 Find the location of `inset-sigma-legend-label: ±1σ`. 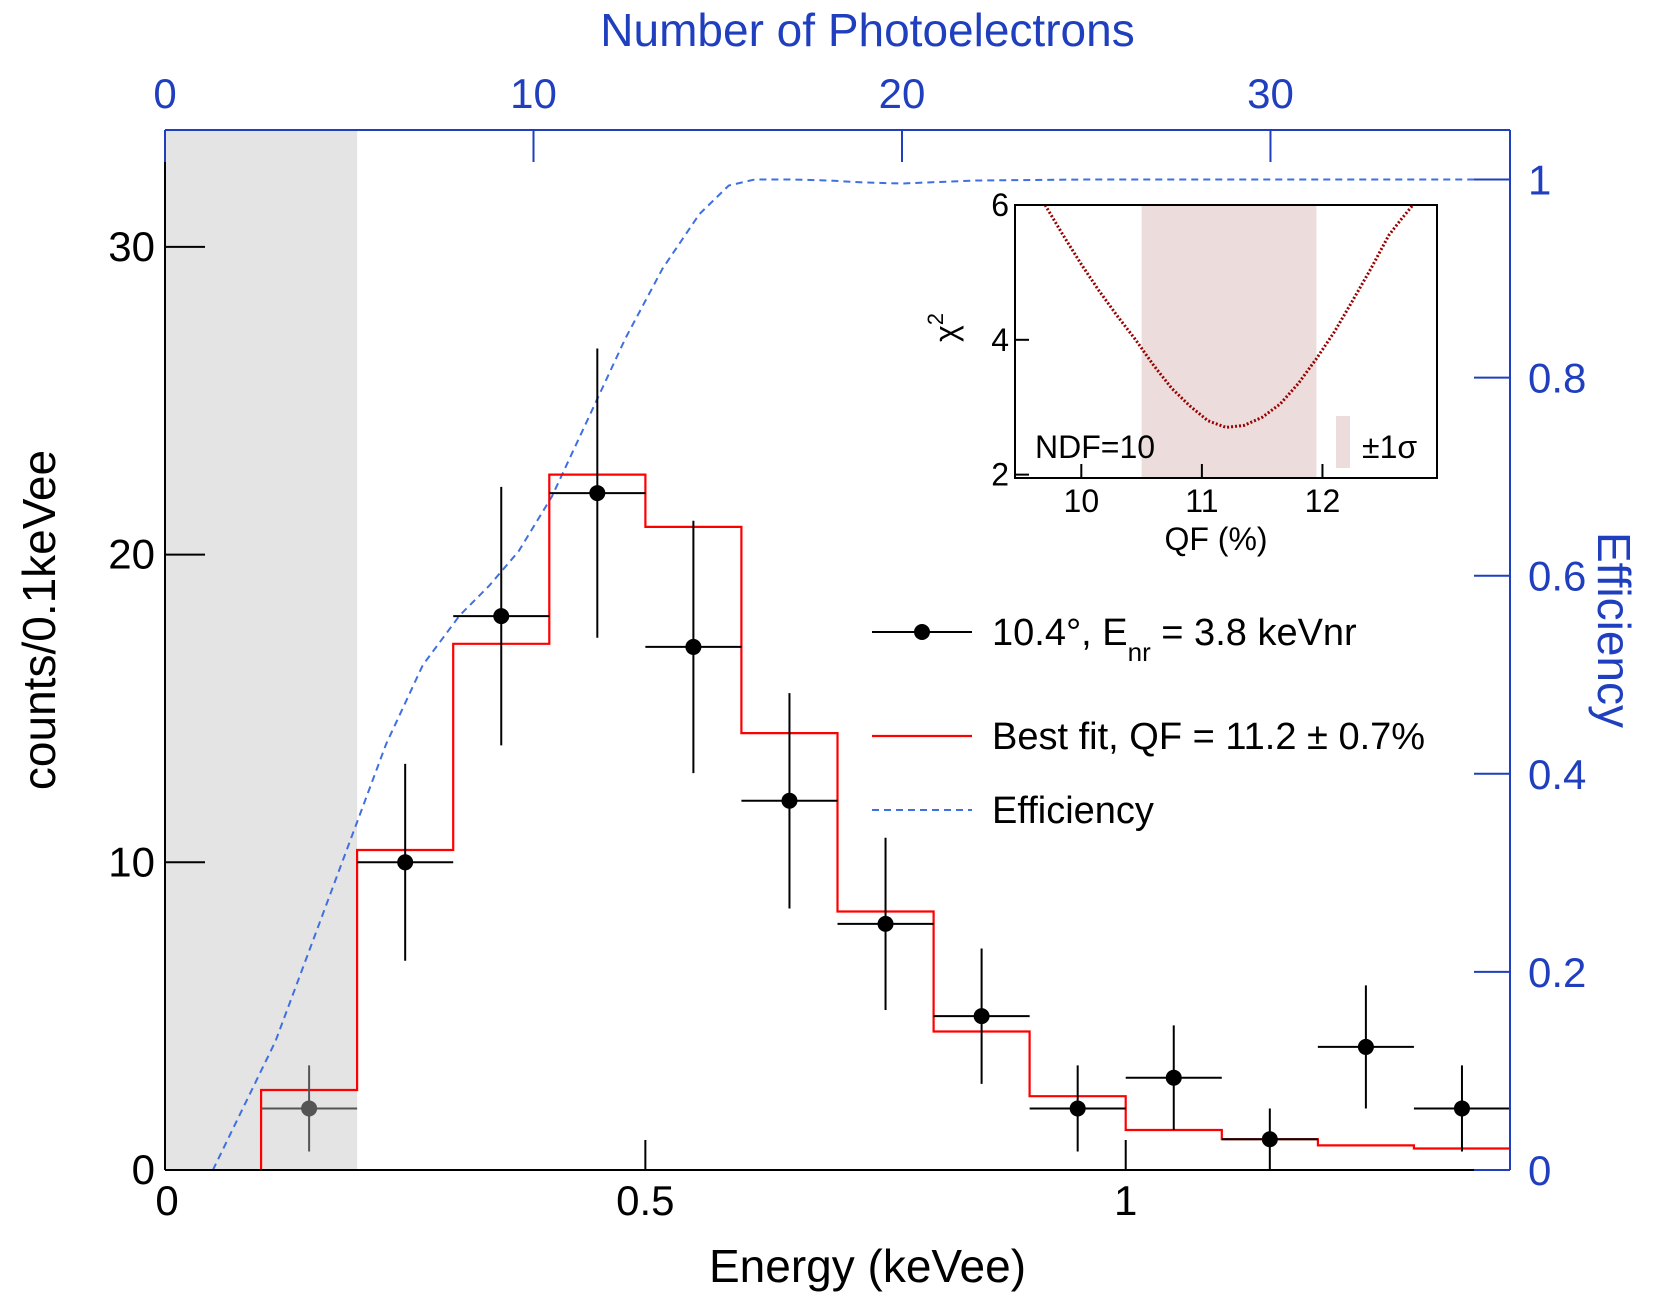

inset-sigma-legend-label: ±1σ is located at coordinates (1389, 447).